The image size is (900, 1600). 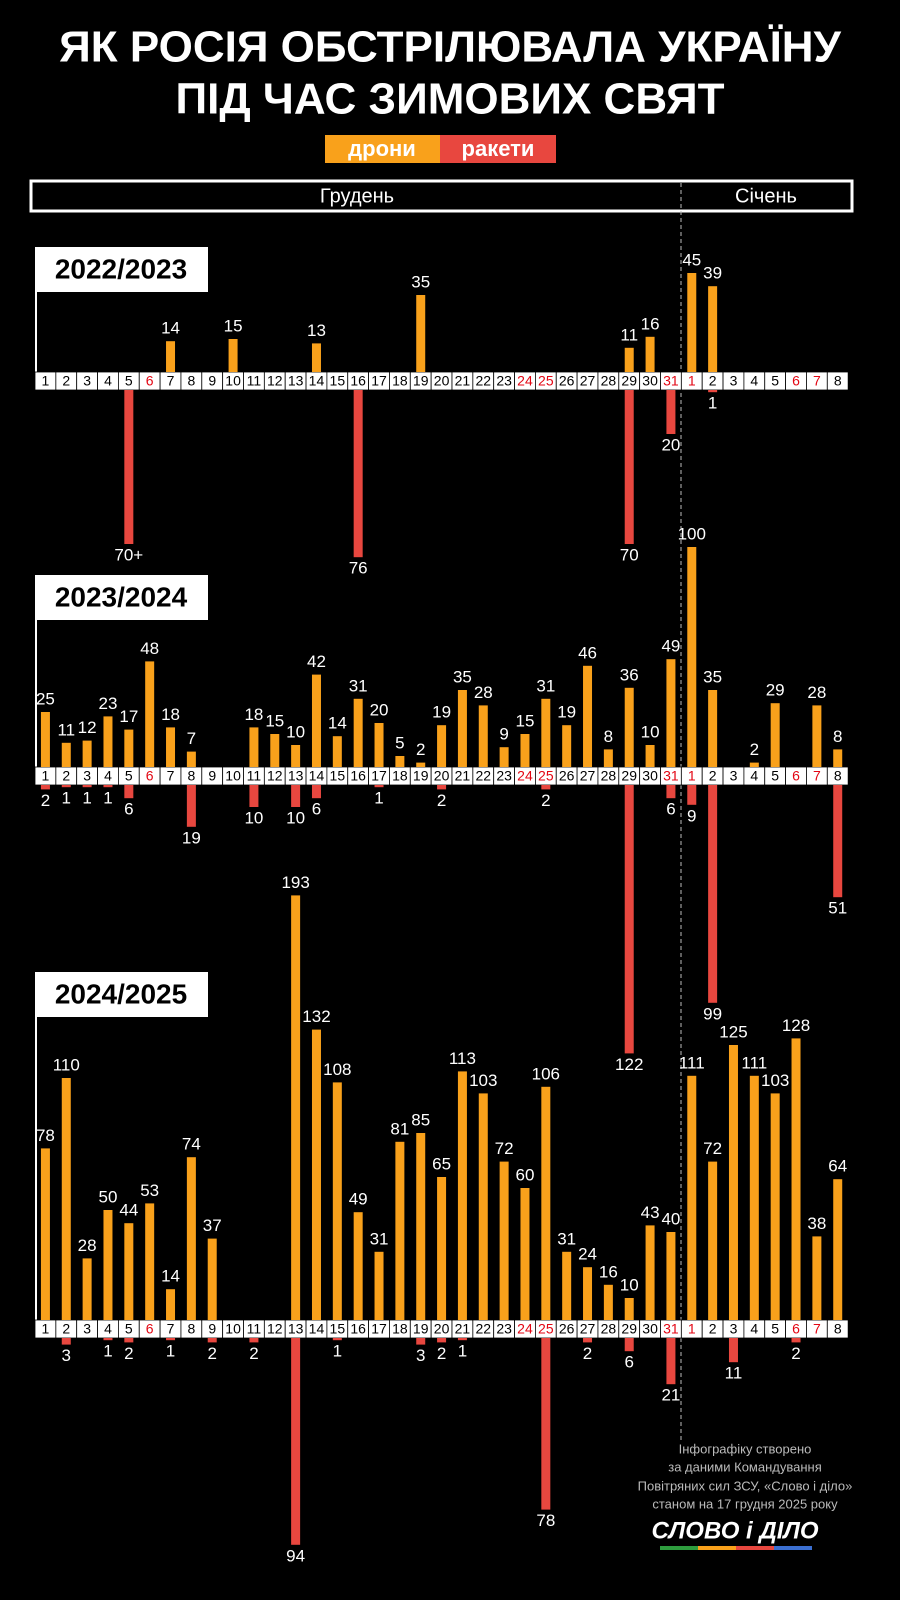 What do you see at coordinates (379, 709) in the screenshot?
I see `value-label: 20` at bounding box center [379, 709].